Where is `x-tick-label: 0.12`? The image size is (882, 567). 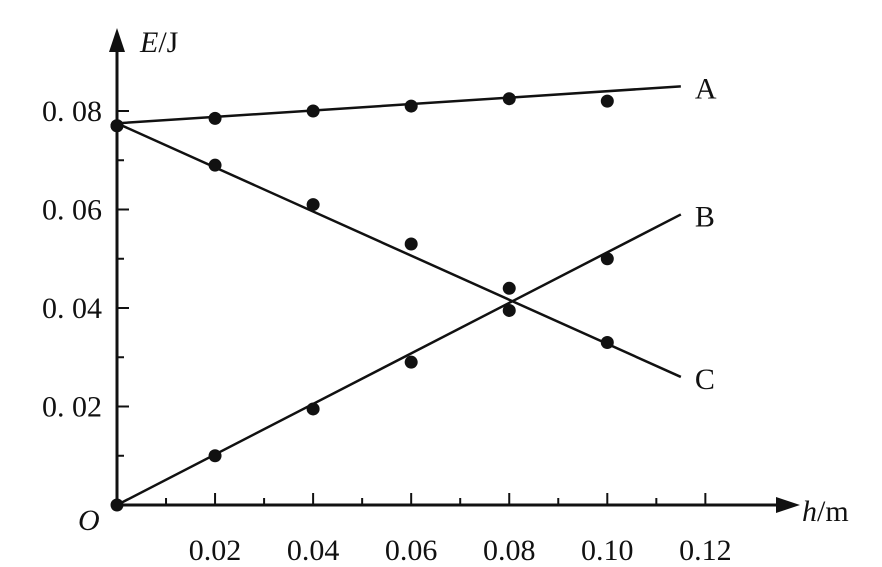 x-tick-label: 0.12 is located at coordinates (705, 550).